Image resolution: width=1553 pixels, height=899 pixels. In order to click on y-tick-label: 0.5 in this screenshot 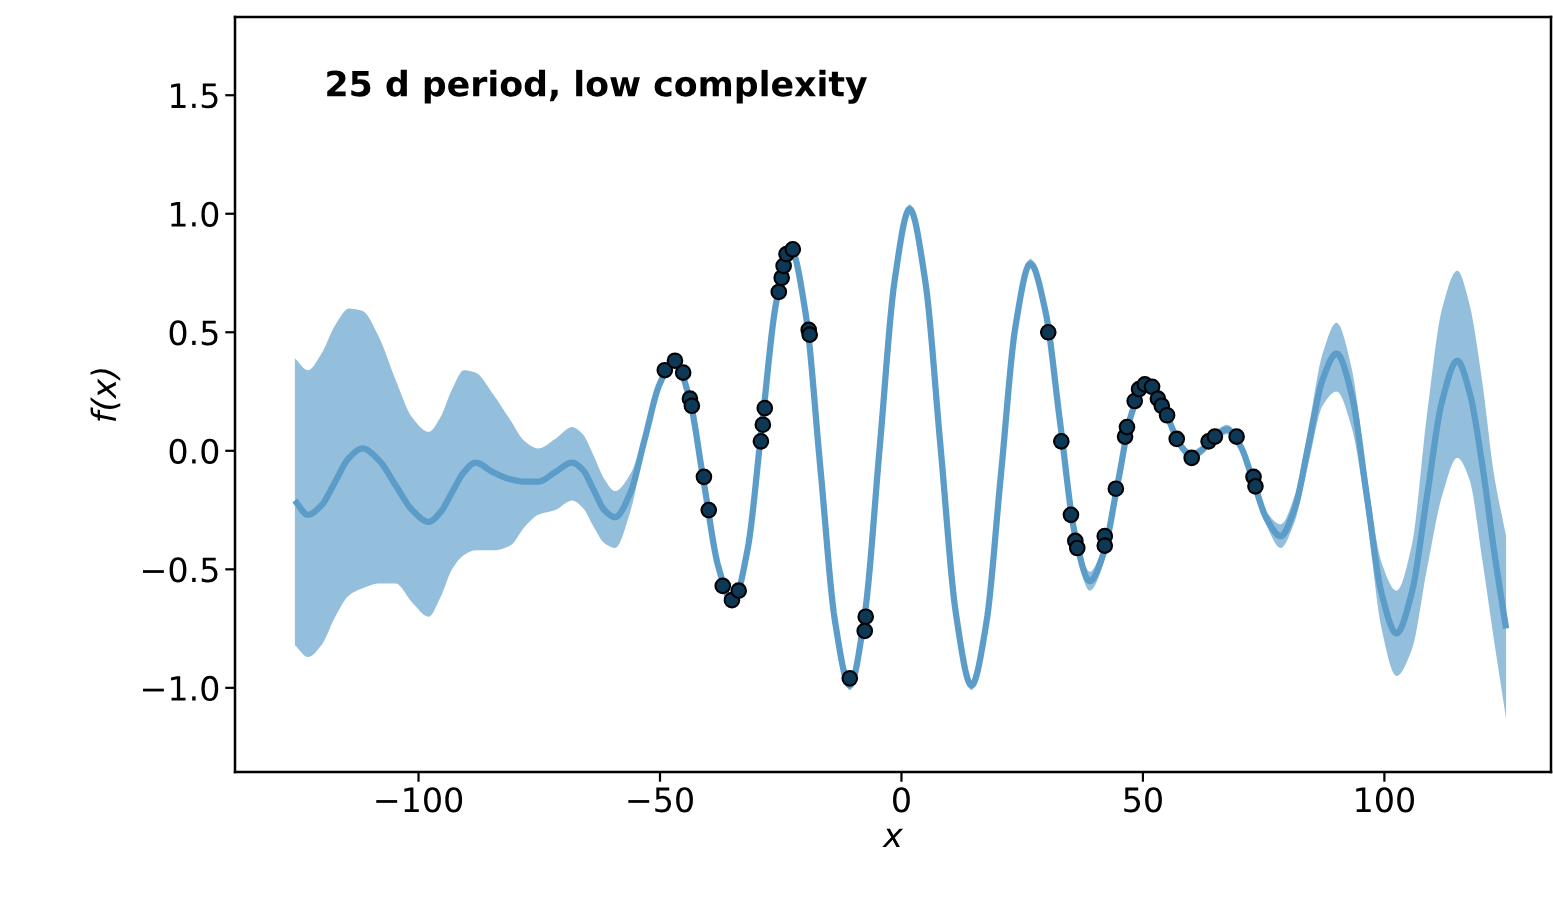, I will do `click(193, 333)`.